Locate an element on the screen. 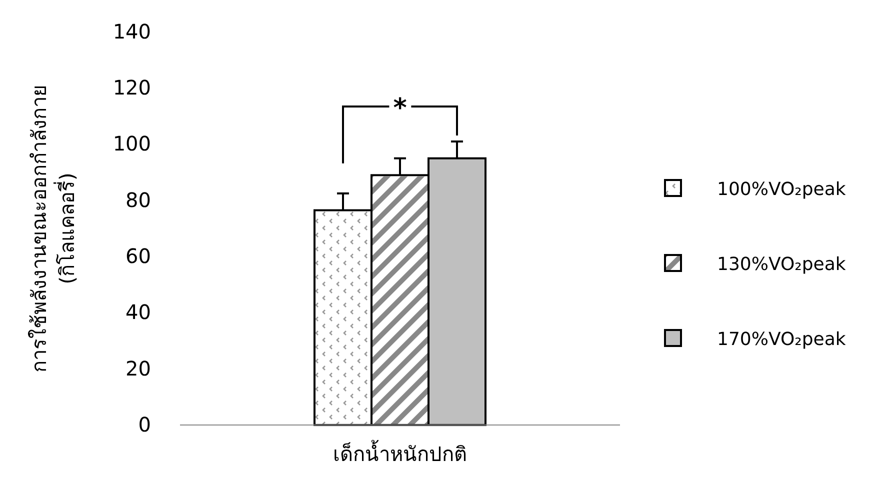 This screenshot has width=881, height=489. x-tick-label: เด็กน้ำหนักปกติ is located at coordinates (400, 453).